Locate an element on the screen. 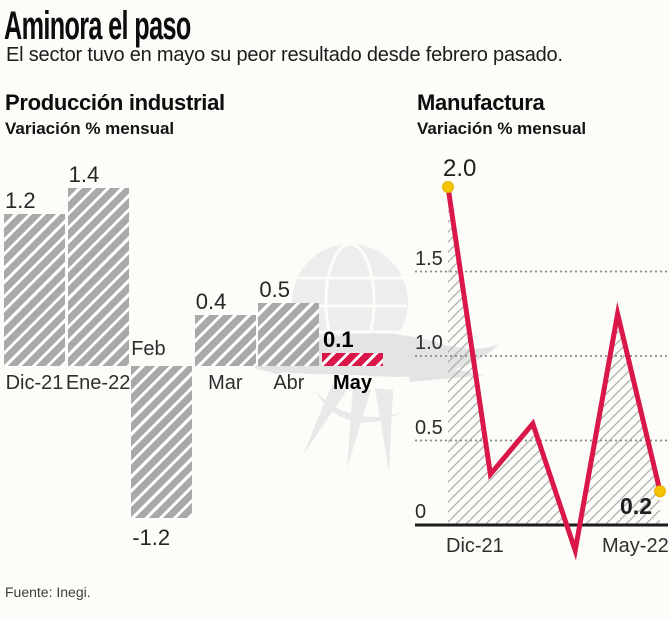  page-title: Aminora el paso is located at coordinates (97, 26).